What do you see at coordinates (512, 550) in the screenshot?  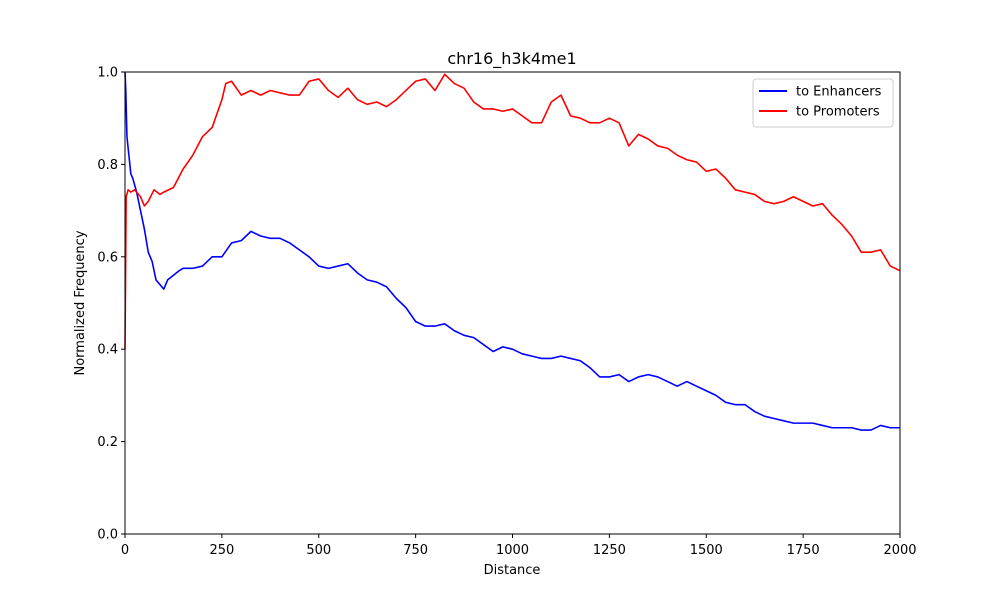 I see `x-tick-label: 1000` at bounding box center [512, 550].